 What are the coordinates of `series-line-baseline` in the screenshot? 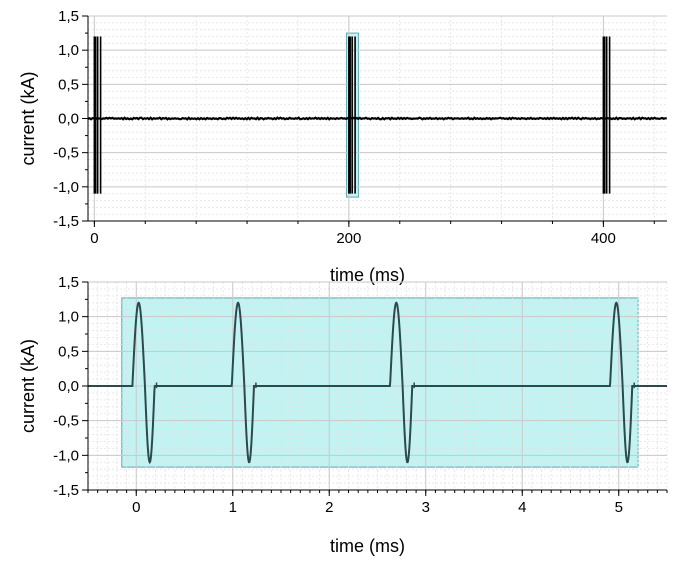 It's located at (377, 118).